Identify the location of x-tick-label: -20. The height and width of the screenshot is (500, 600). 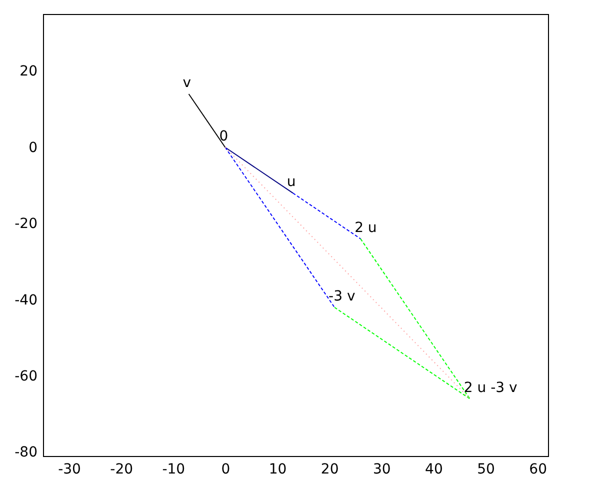
(122, 470).